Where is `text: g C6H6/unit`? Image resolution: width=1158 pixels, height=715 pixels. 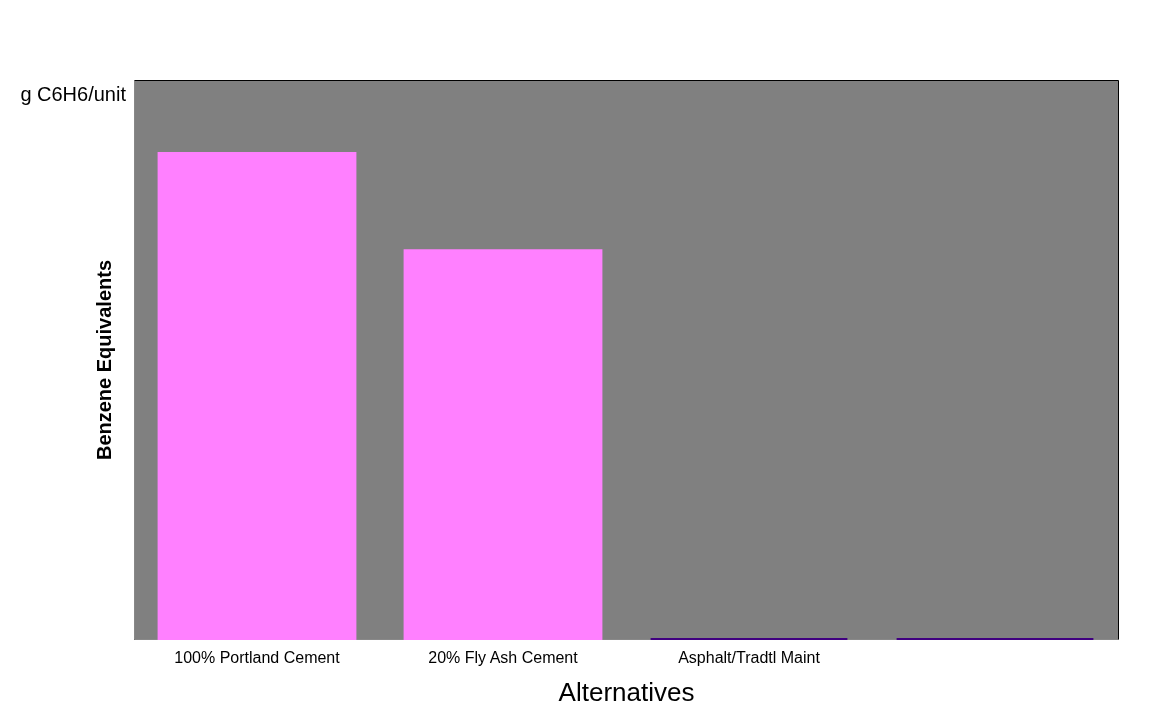 text: g C6H6/unit is located at coordinates (73, 94).